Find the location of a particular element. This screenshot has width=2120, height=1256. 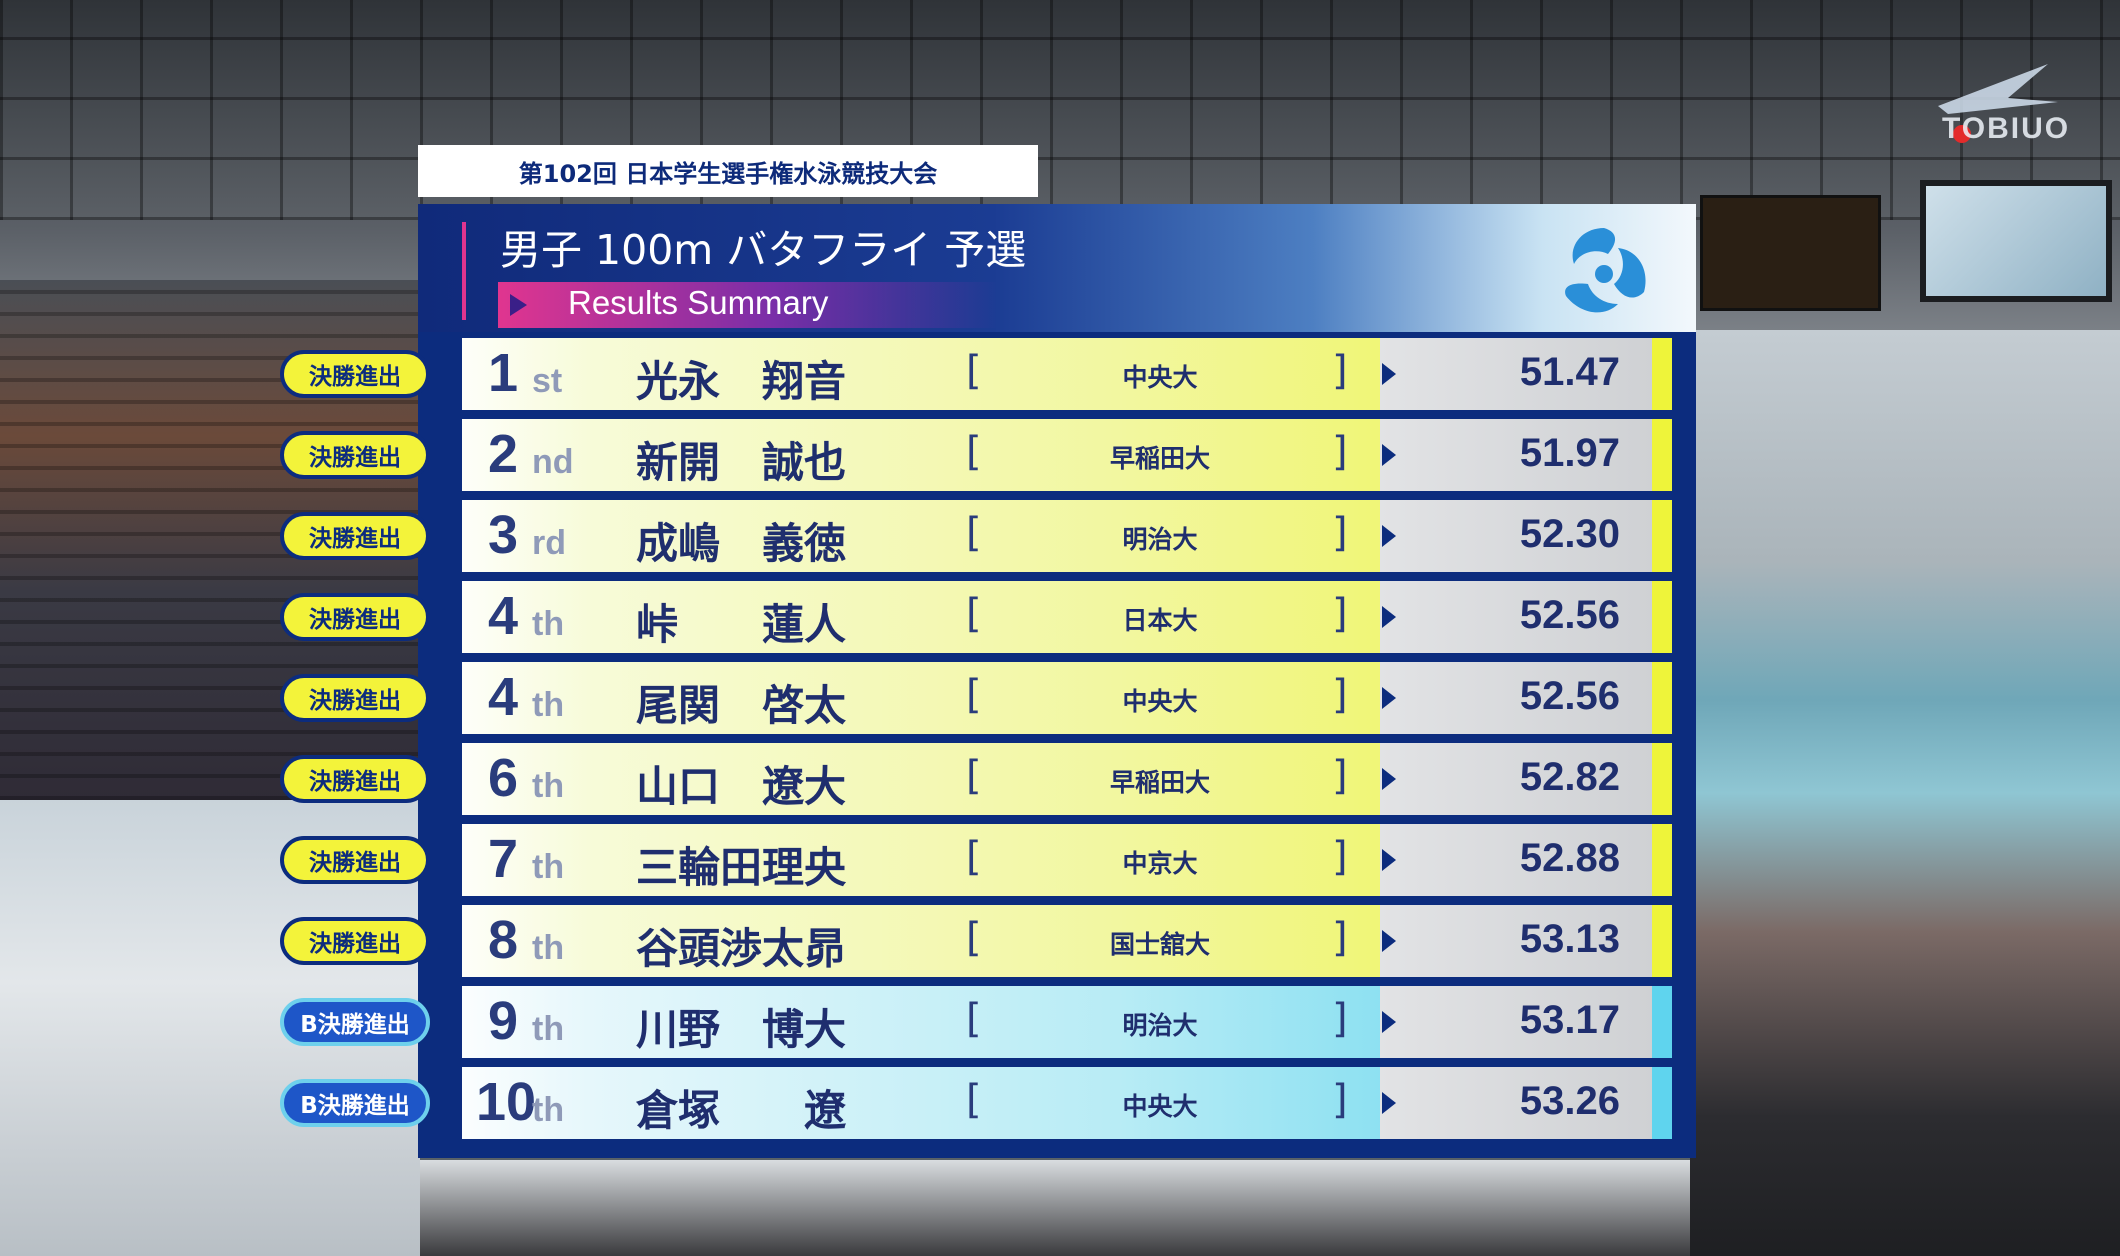

result-row: 決勝進出 2 nd 新開 誠也 [ 早稲田大 ] 51.97 is located at coordinates (1060, 455).